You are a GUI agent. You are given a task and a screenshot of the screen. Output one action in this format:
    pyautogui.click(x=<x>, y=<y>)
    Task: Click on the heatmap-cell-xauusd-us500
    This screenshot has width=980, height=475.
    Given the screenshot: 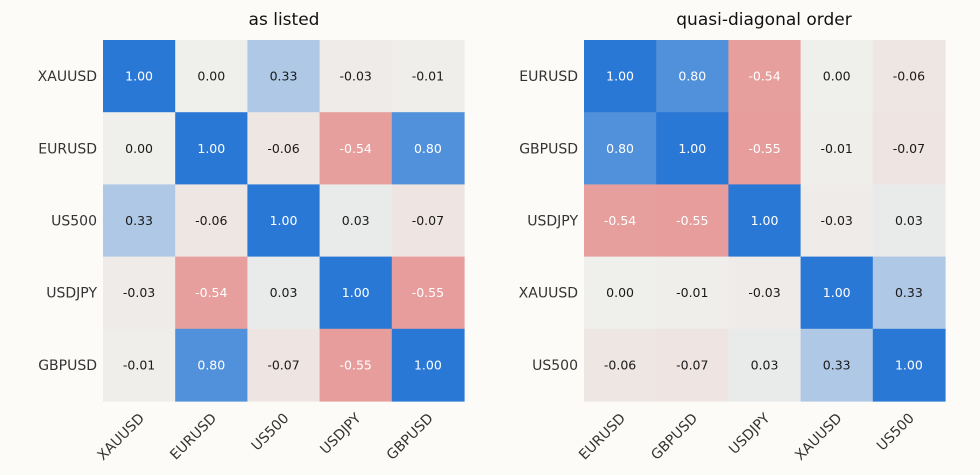 What is the action you would take?
    pyautogui.click(x=909, y=293)
    